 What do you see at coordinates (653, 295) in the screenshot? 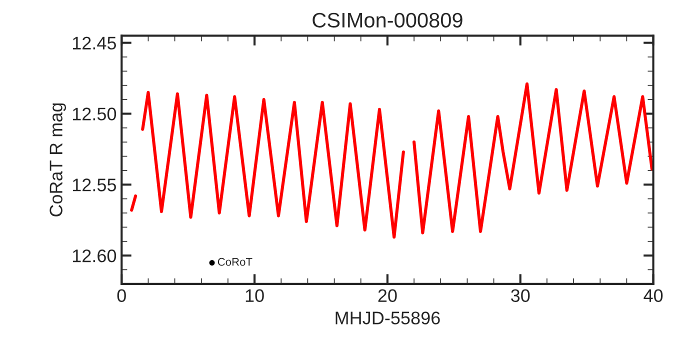
I see `x-tick-label: 40` at bounding box center [653, 295].